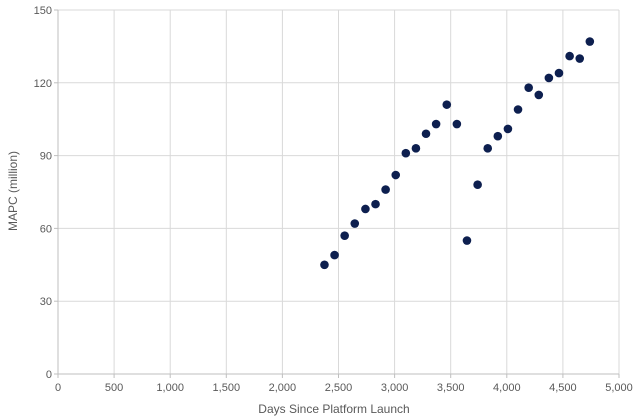 The height and width of the screenshot is (418, 640). I want to click on y-axis-title: MAPC (million), so click(13, 191).